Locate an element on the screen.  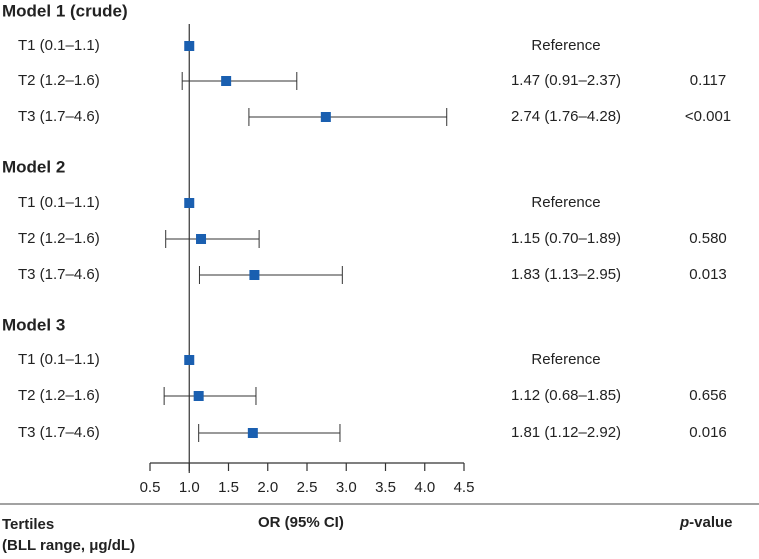
p-value: <0.001 is located at coordinates (708, 116).